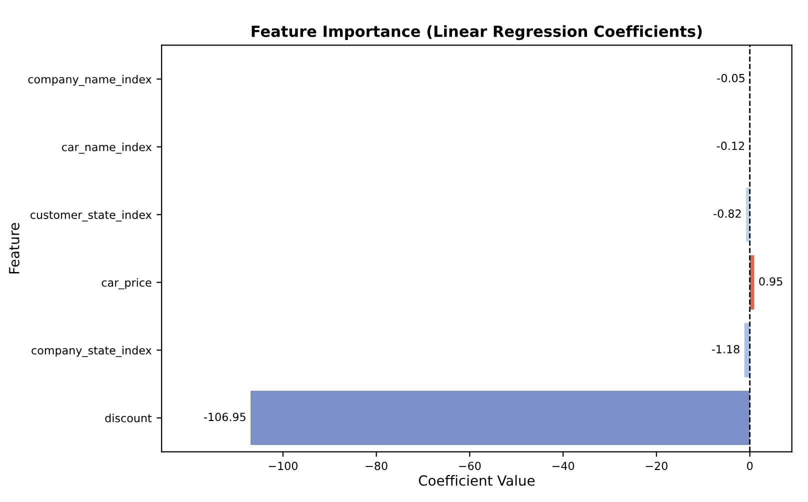 The height and width of the screenshot is (502, 808). Describe the element at coordinates (128, 418) in the screenshot. I see `y-tick-label: discount` at that location.